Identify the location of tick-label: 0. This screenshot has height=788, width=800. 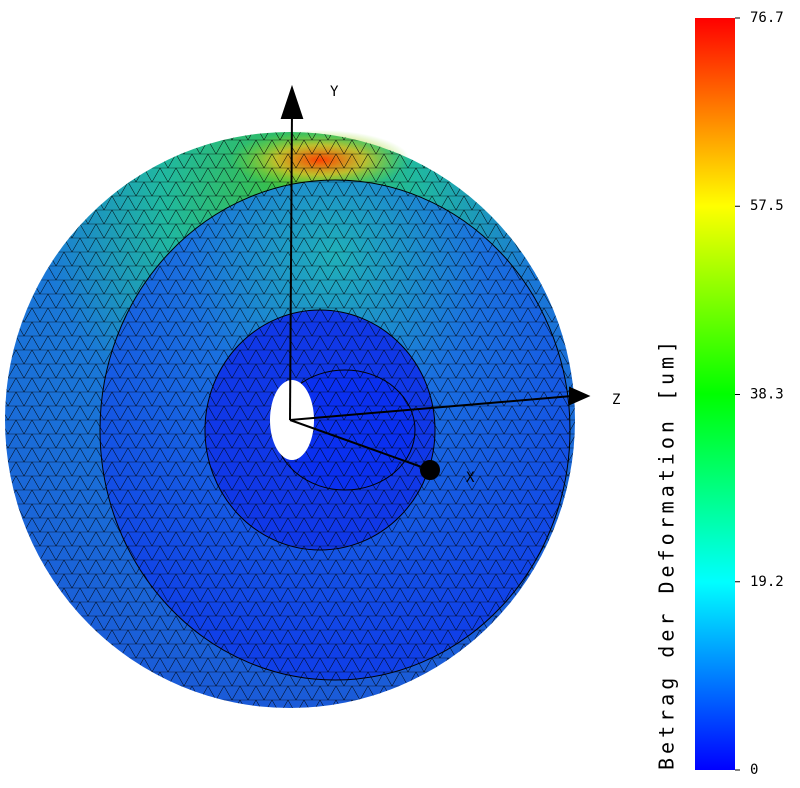
(754, 770).